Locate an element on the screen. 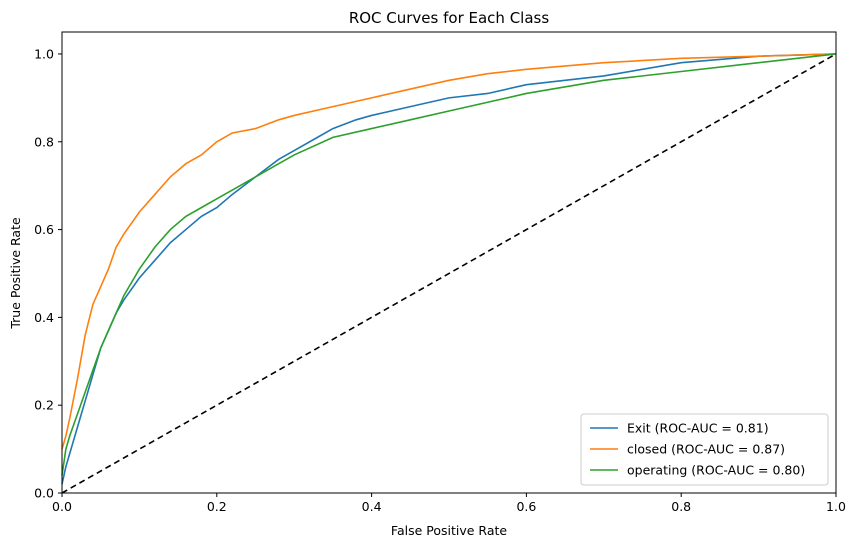  legend-box is located at coordinates (704, 449).